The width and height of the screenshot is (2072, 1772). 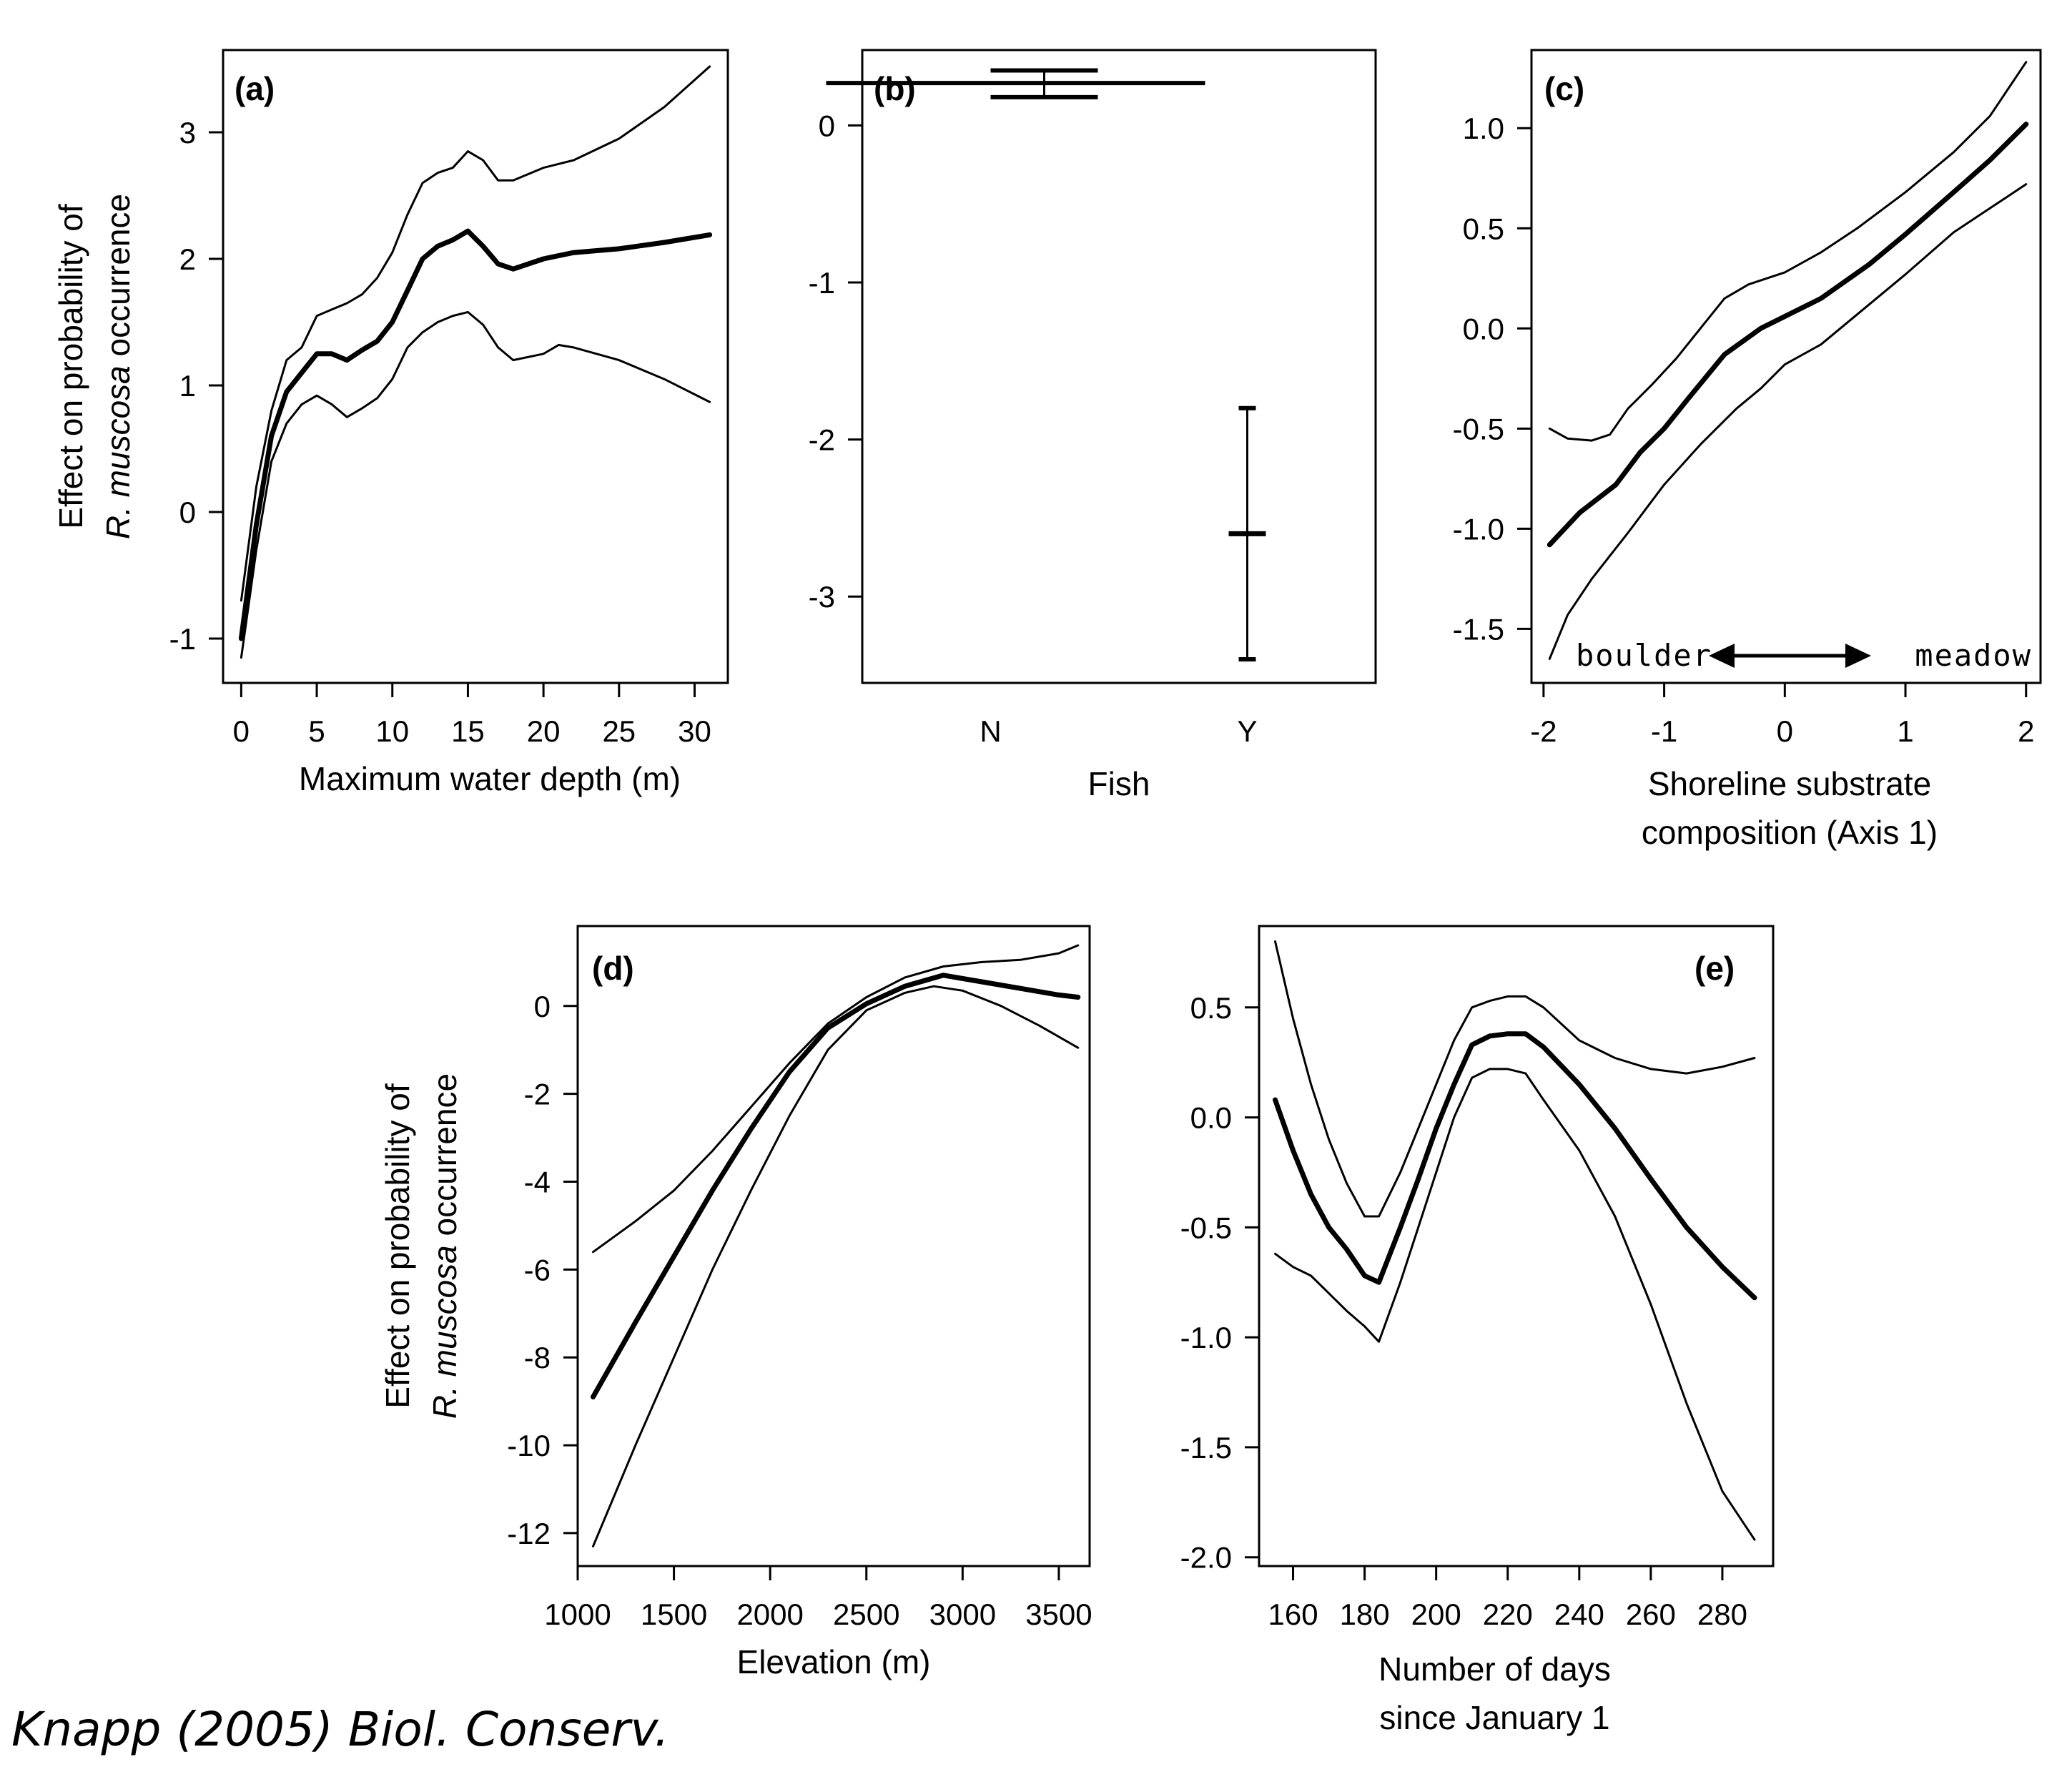 I want to click on x-tick-label: 1000, so click(x=577, y=1614).